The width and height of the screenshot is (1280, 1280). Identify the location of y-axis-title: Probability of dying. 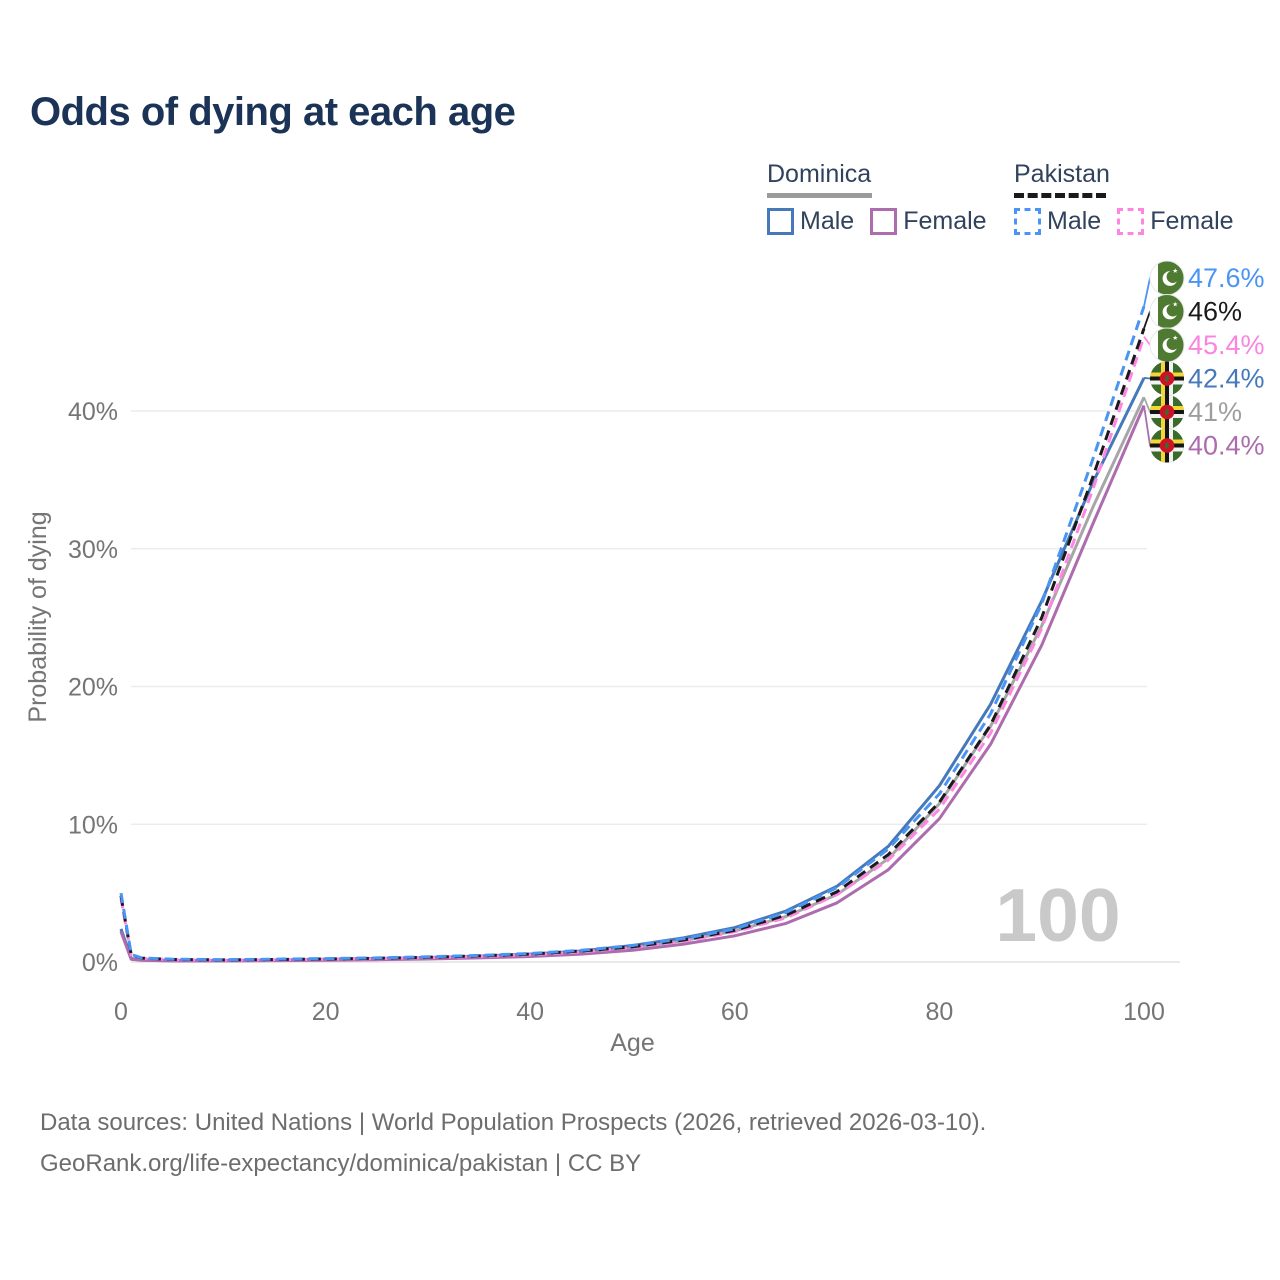
(38, 616).